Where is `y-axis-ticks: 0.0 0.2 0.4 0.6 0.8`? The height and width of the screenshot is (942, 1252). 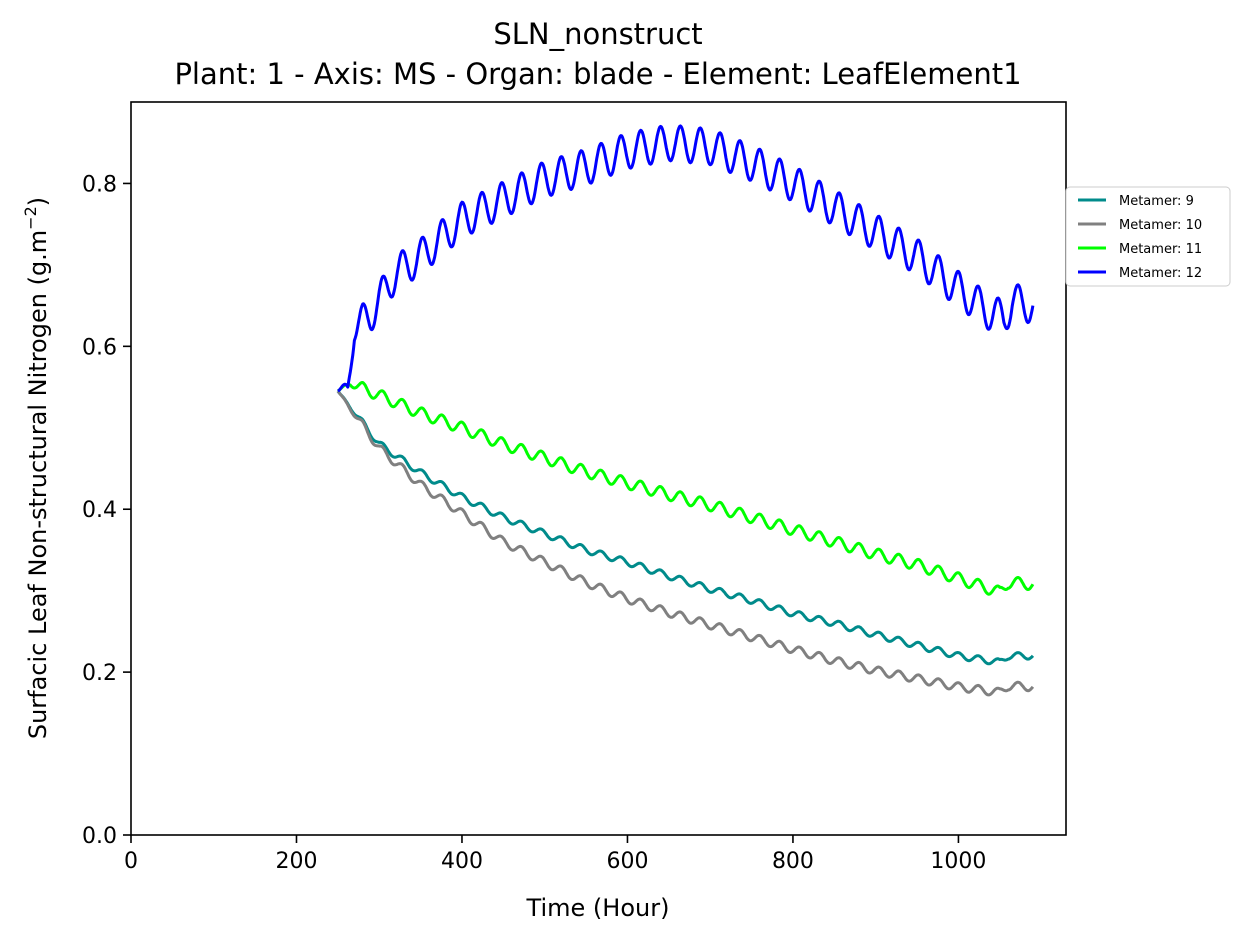
y-axis-ticks: 0.0 0.2 0.4 0.6 0.8 is located at coordinates (106, 510).